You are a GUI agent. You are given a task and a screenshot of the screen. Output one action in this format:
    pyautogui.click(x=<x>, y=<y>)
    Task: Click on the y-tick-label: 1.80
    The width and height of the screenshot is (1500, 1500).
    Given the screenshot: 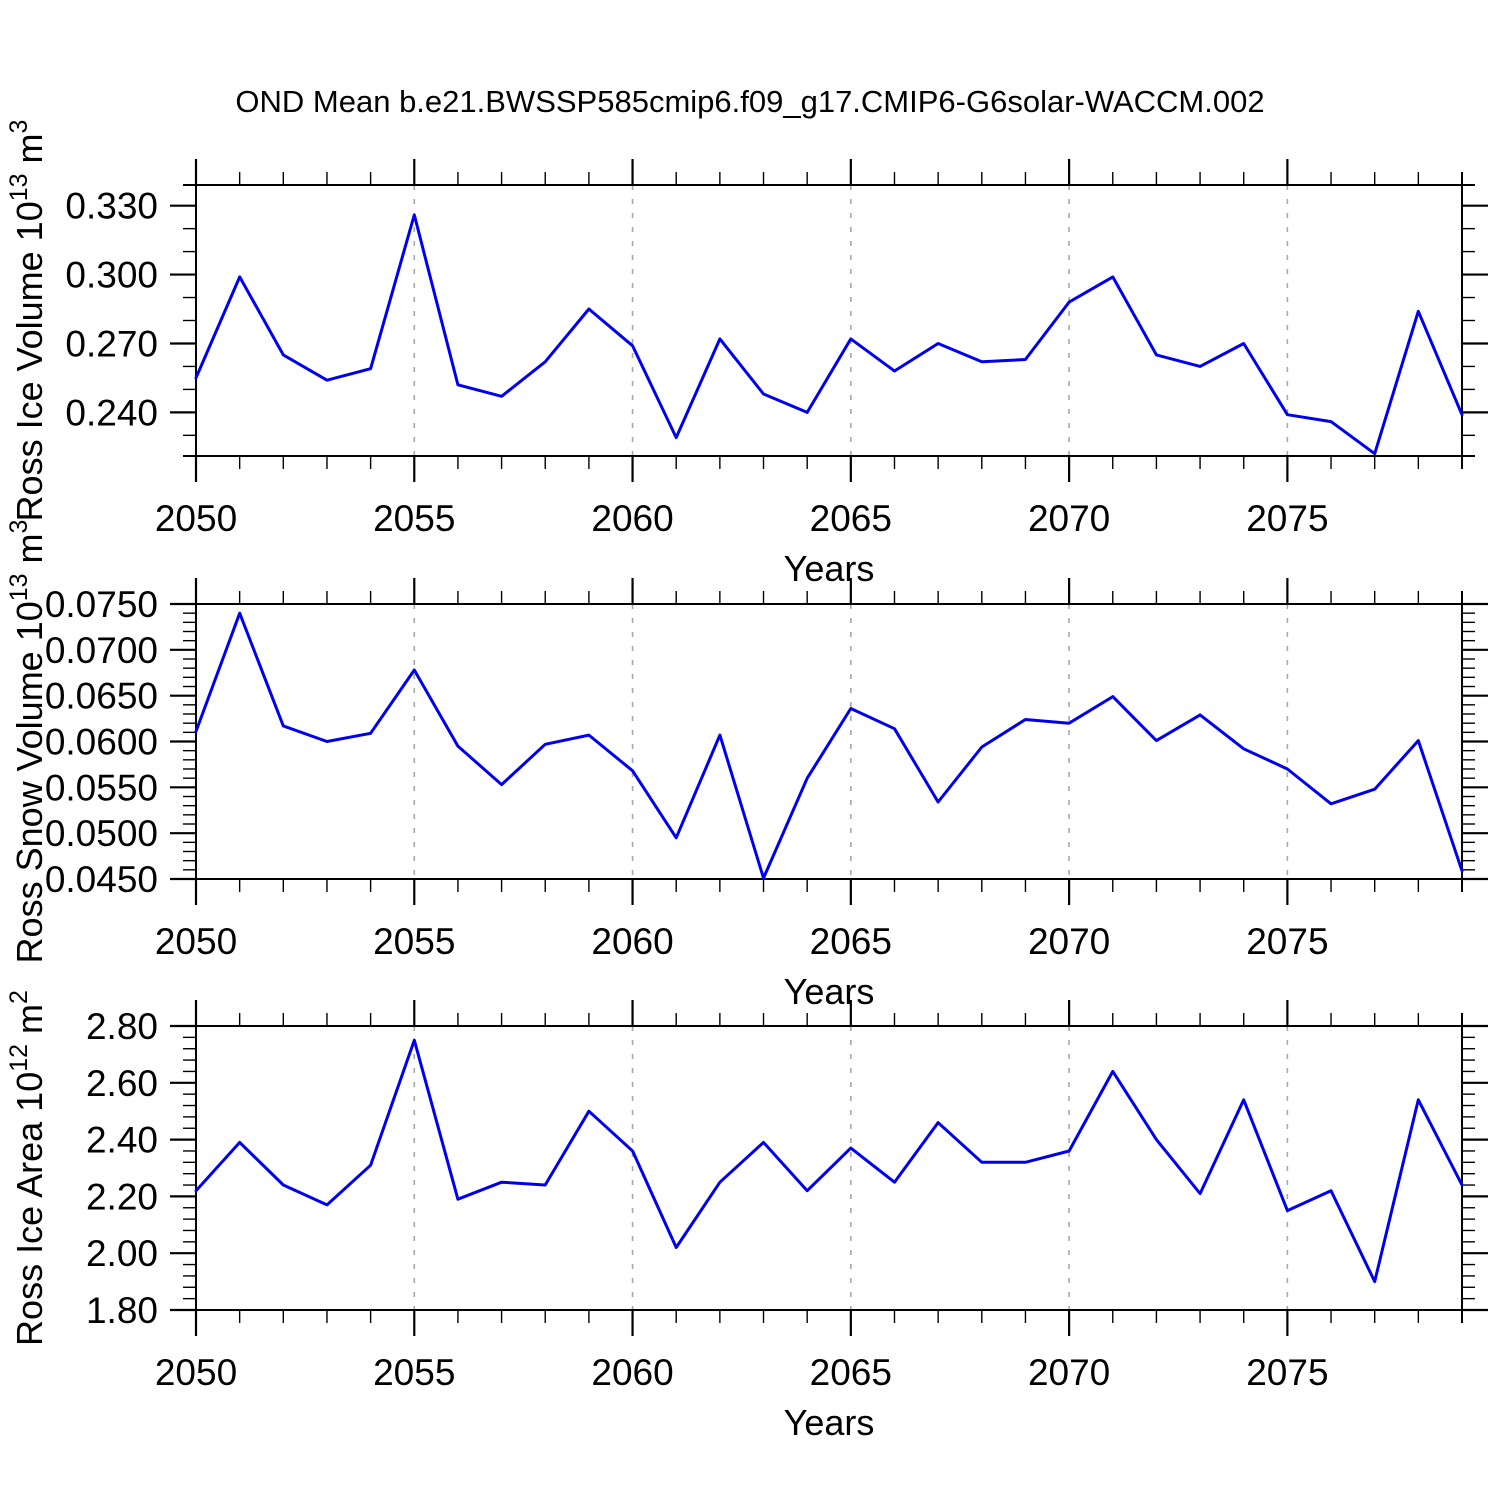 What is the action you would take?
    pyautogui.click(x=122, y=1310)
    